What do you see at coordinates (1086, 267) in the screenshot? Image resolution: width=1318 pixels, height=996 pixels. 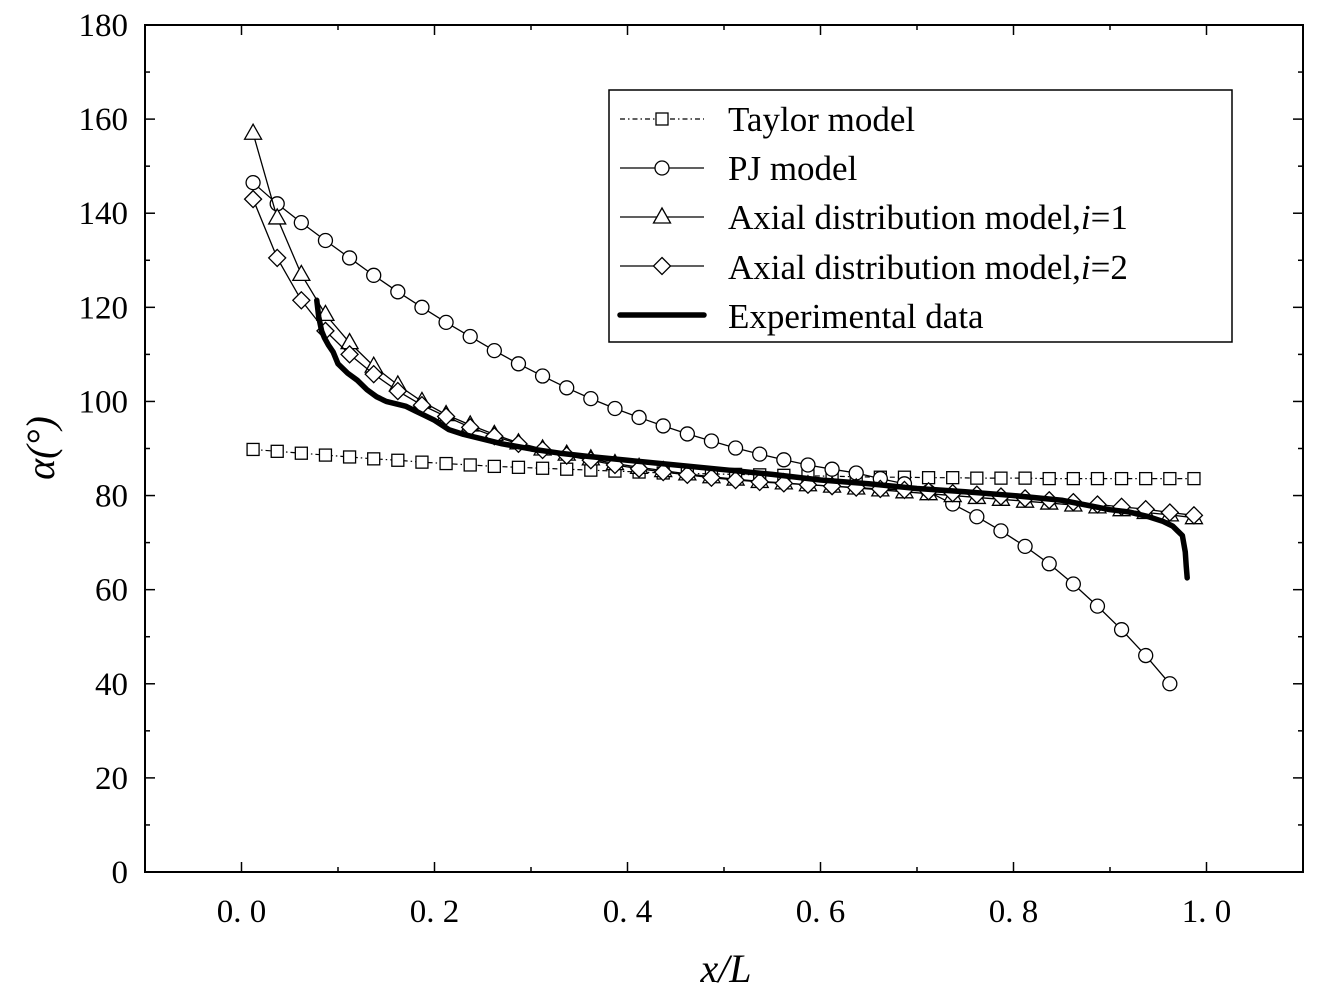 I see `legend-axial-i2-var: i` at bounding box center [1086, 267].